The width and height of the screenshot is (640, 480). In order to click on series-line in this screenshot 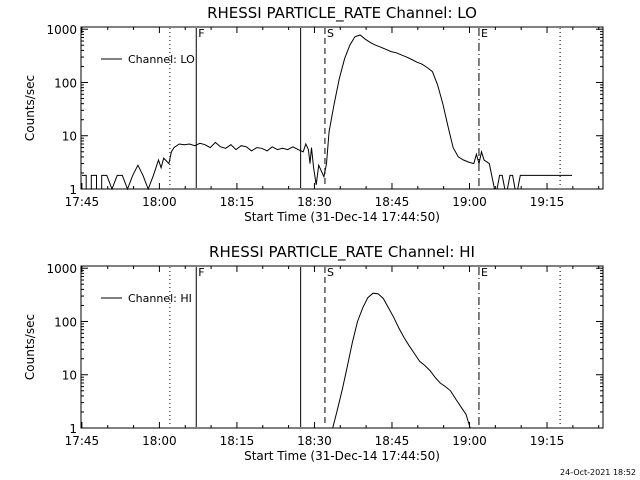, I will do `click(401, 360)`.